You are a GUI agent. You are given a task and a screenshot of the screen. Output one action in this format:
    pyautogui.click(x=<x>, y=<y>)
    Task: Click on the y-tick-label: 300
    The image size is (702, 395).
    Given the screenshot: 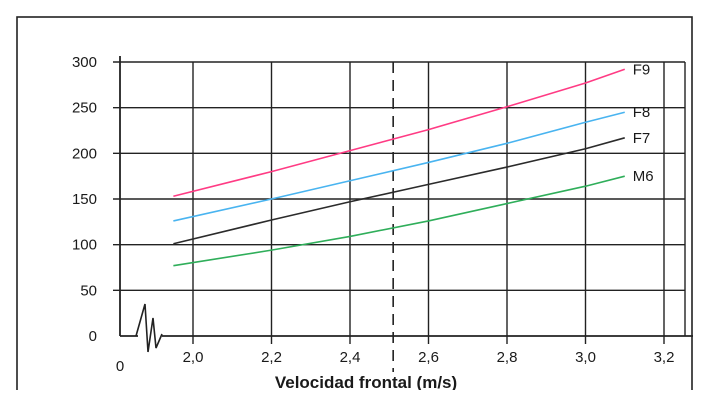 What is the action you would take?
    pyautogui.click(x=84, y=62)
    